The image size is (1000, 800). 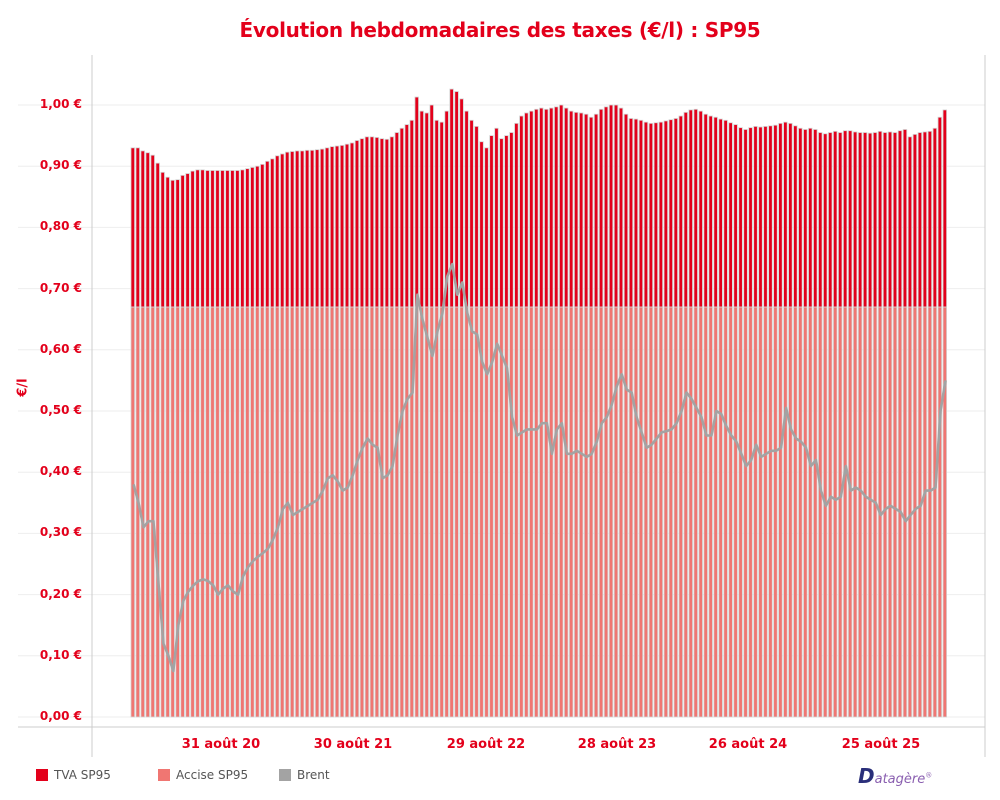 I want to click on y-tick-label: 0,20 €, so click(x=60, y=593).